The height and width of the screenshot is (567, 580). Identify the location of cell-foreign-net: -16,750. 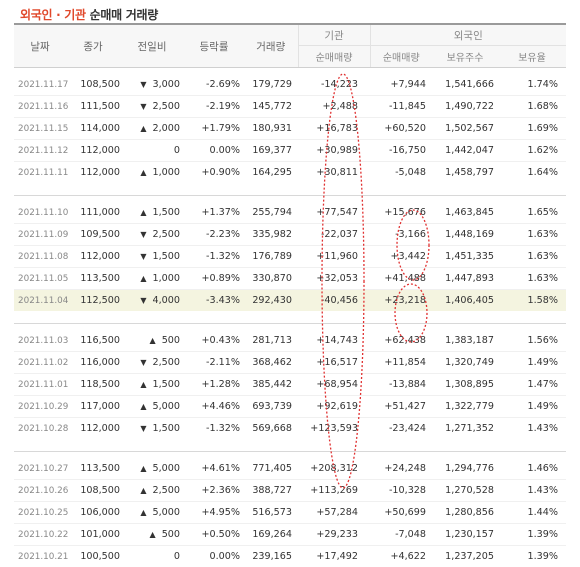
(401, 151).